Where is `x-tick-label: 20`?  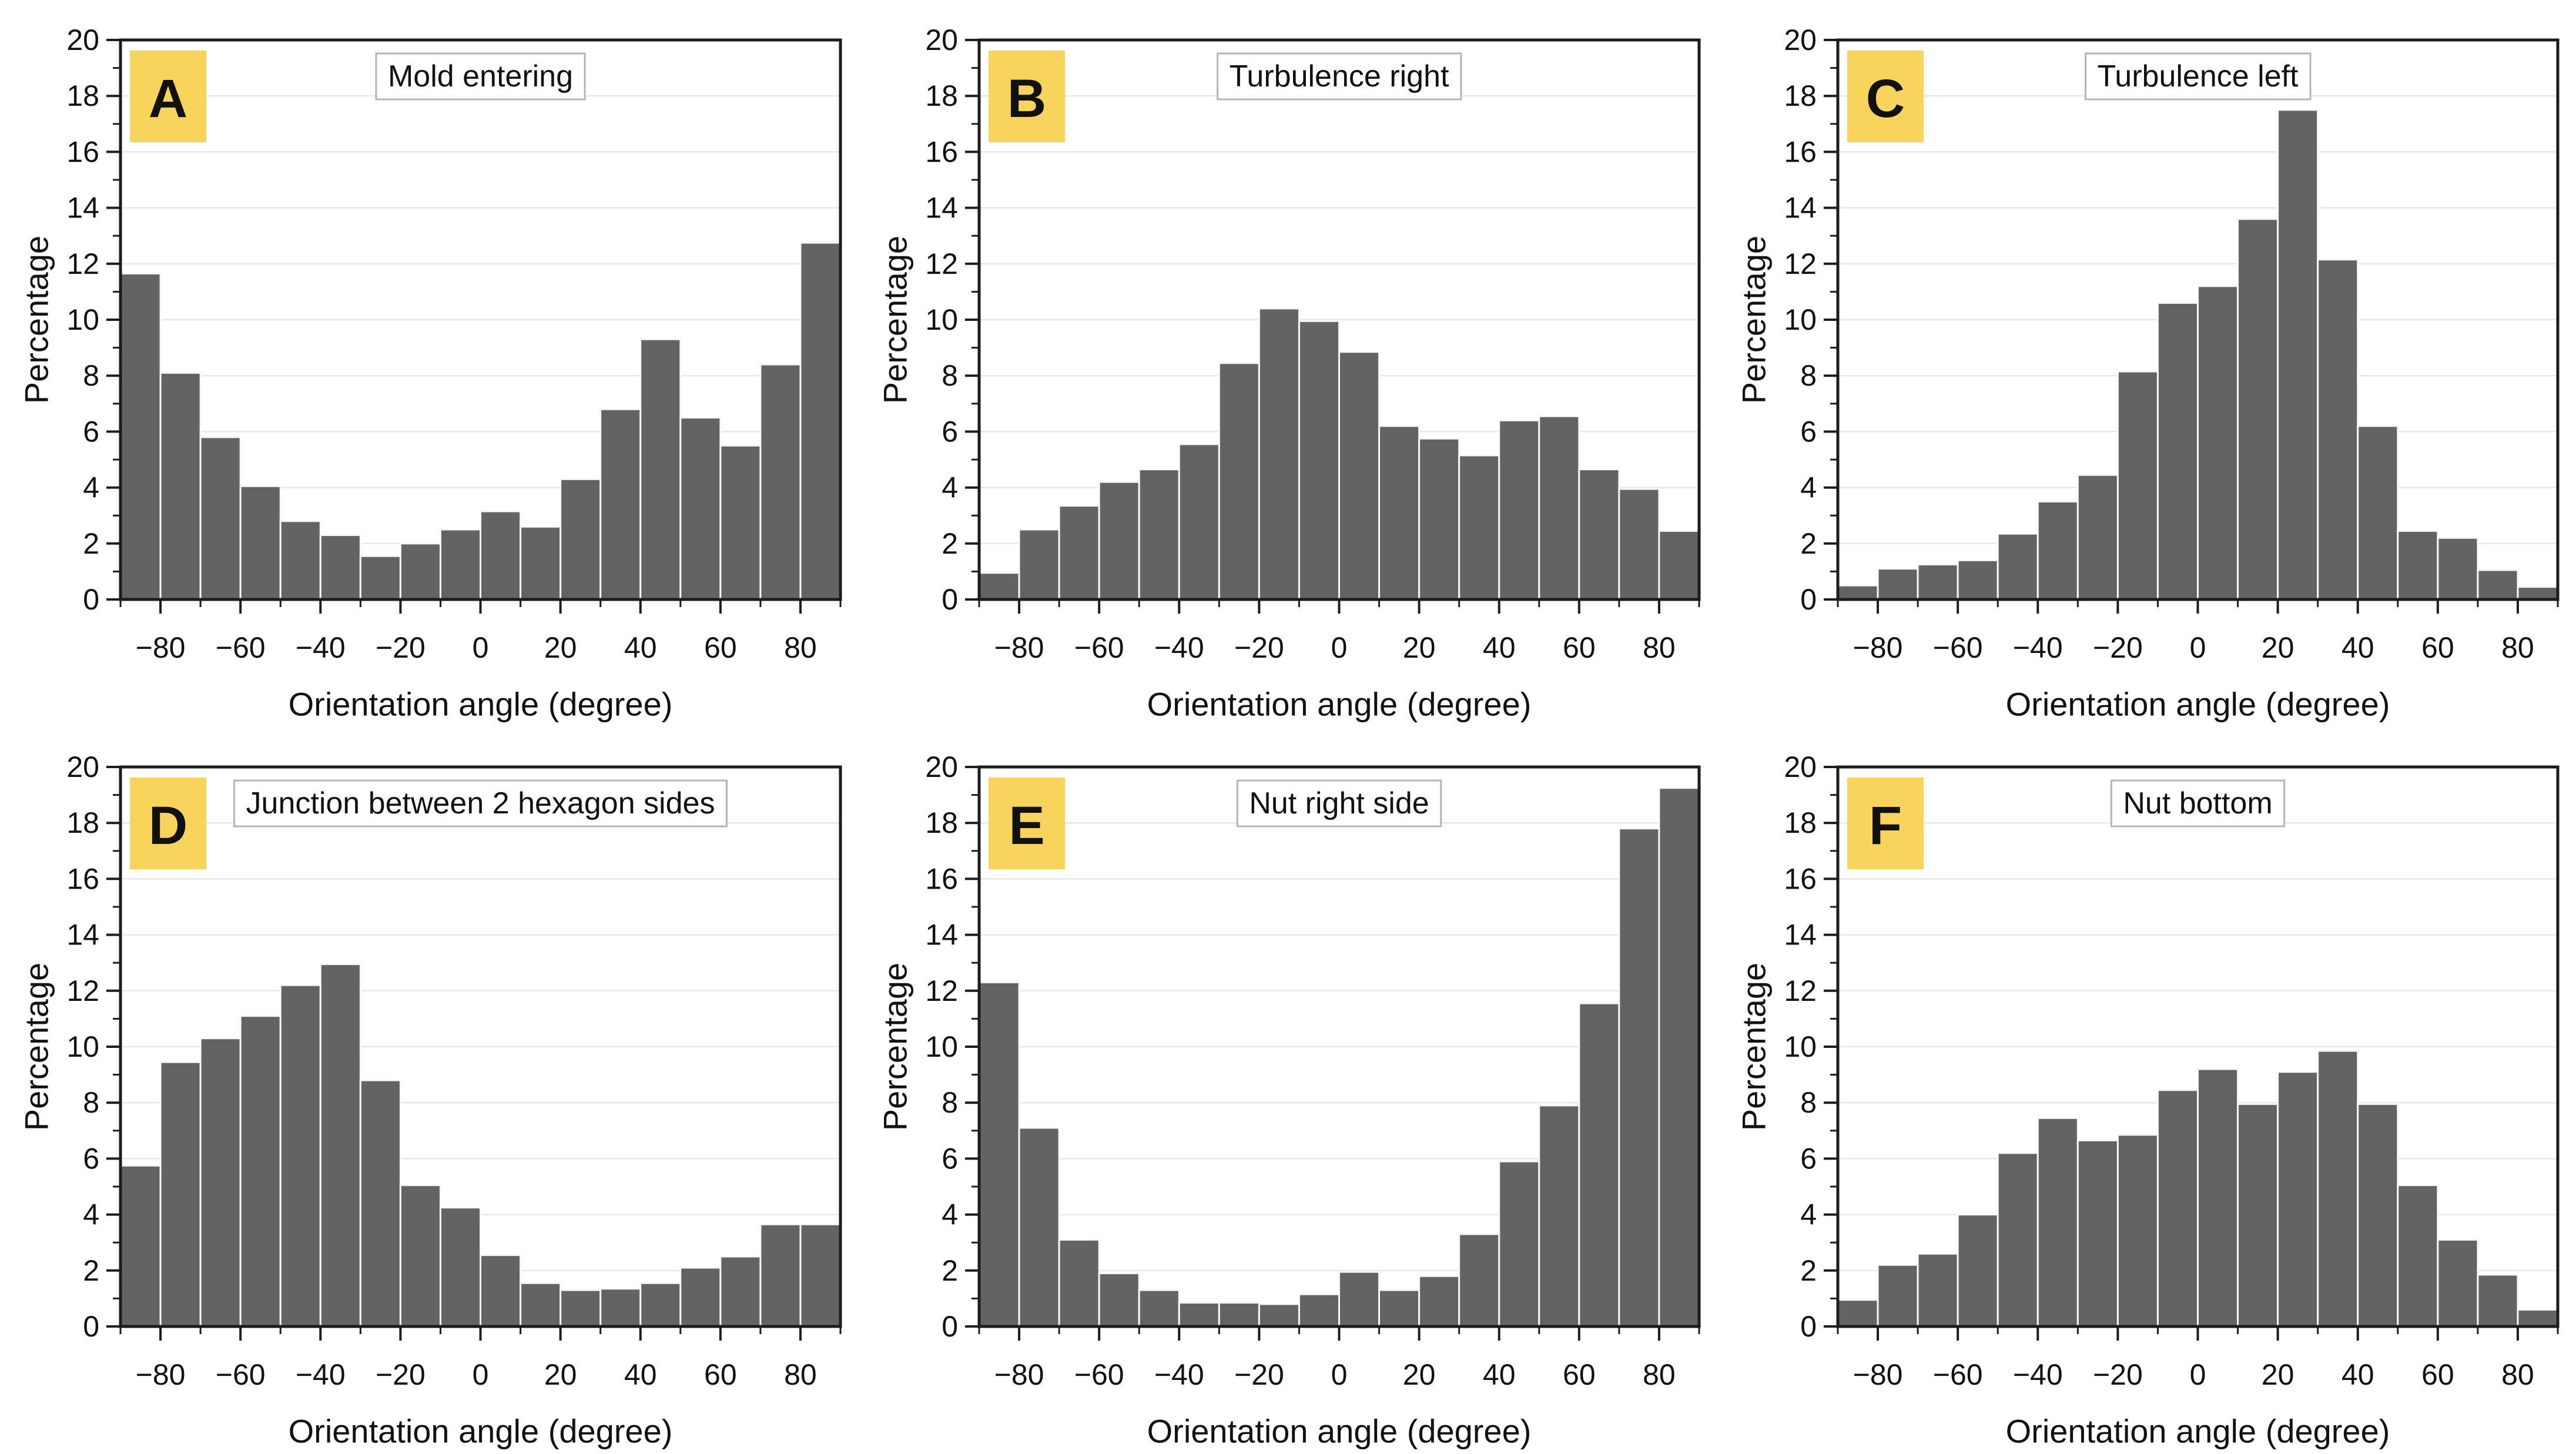
x-tick-label: 20 is located at coordinates (560, 647).